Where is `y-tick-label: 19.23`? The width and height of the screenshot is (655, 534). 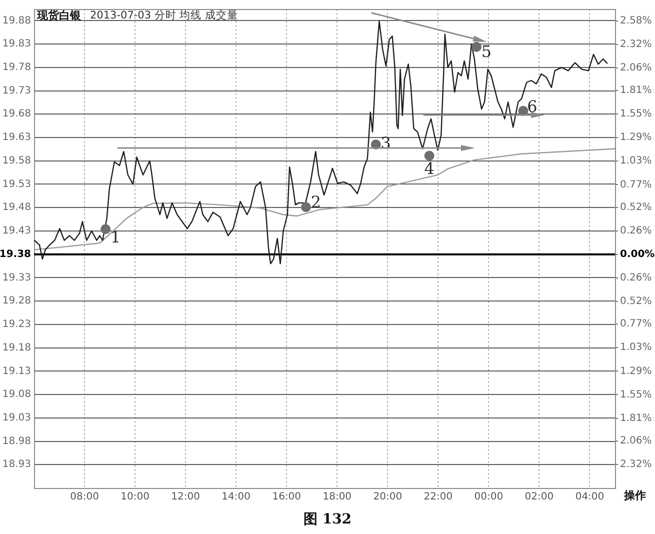 y-tick-label: 19.23 is located at coordinates (16, 324).